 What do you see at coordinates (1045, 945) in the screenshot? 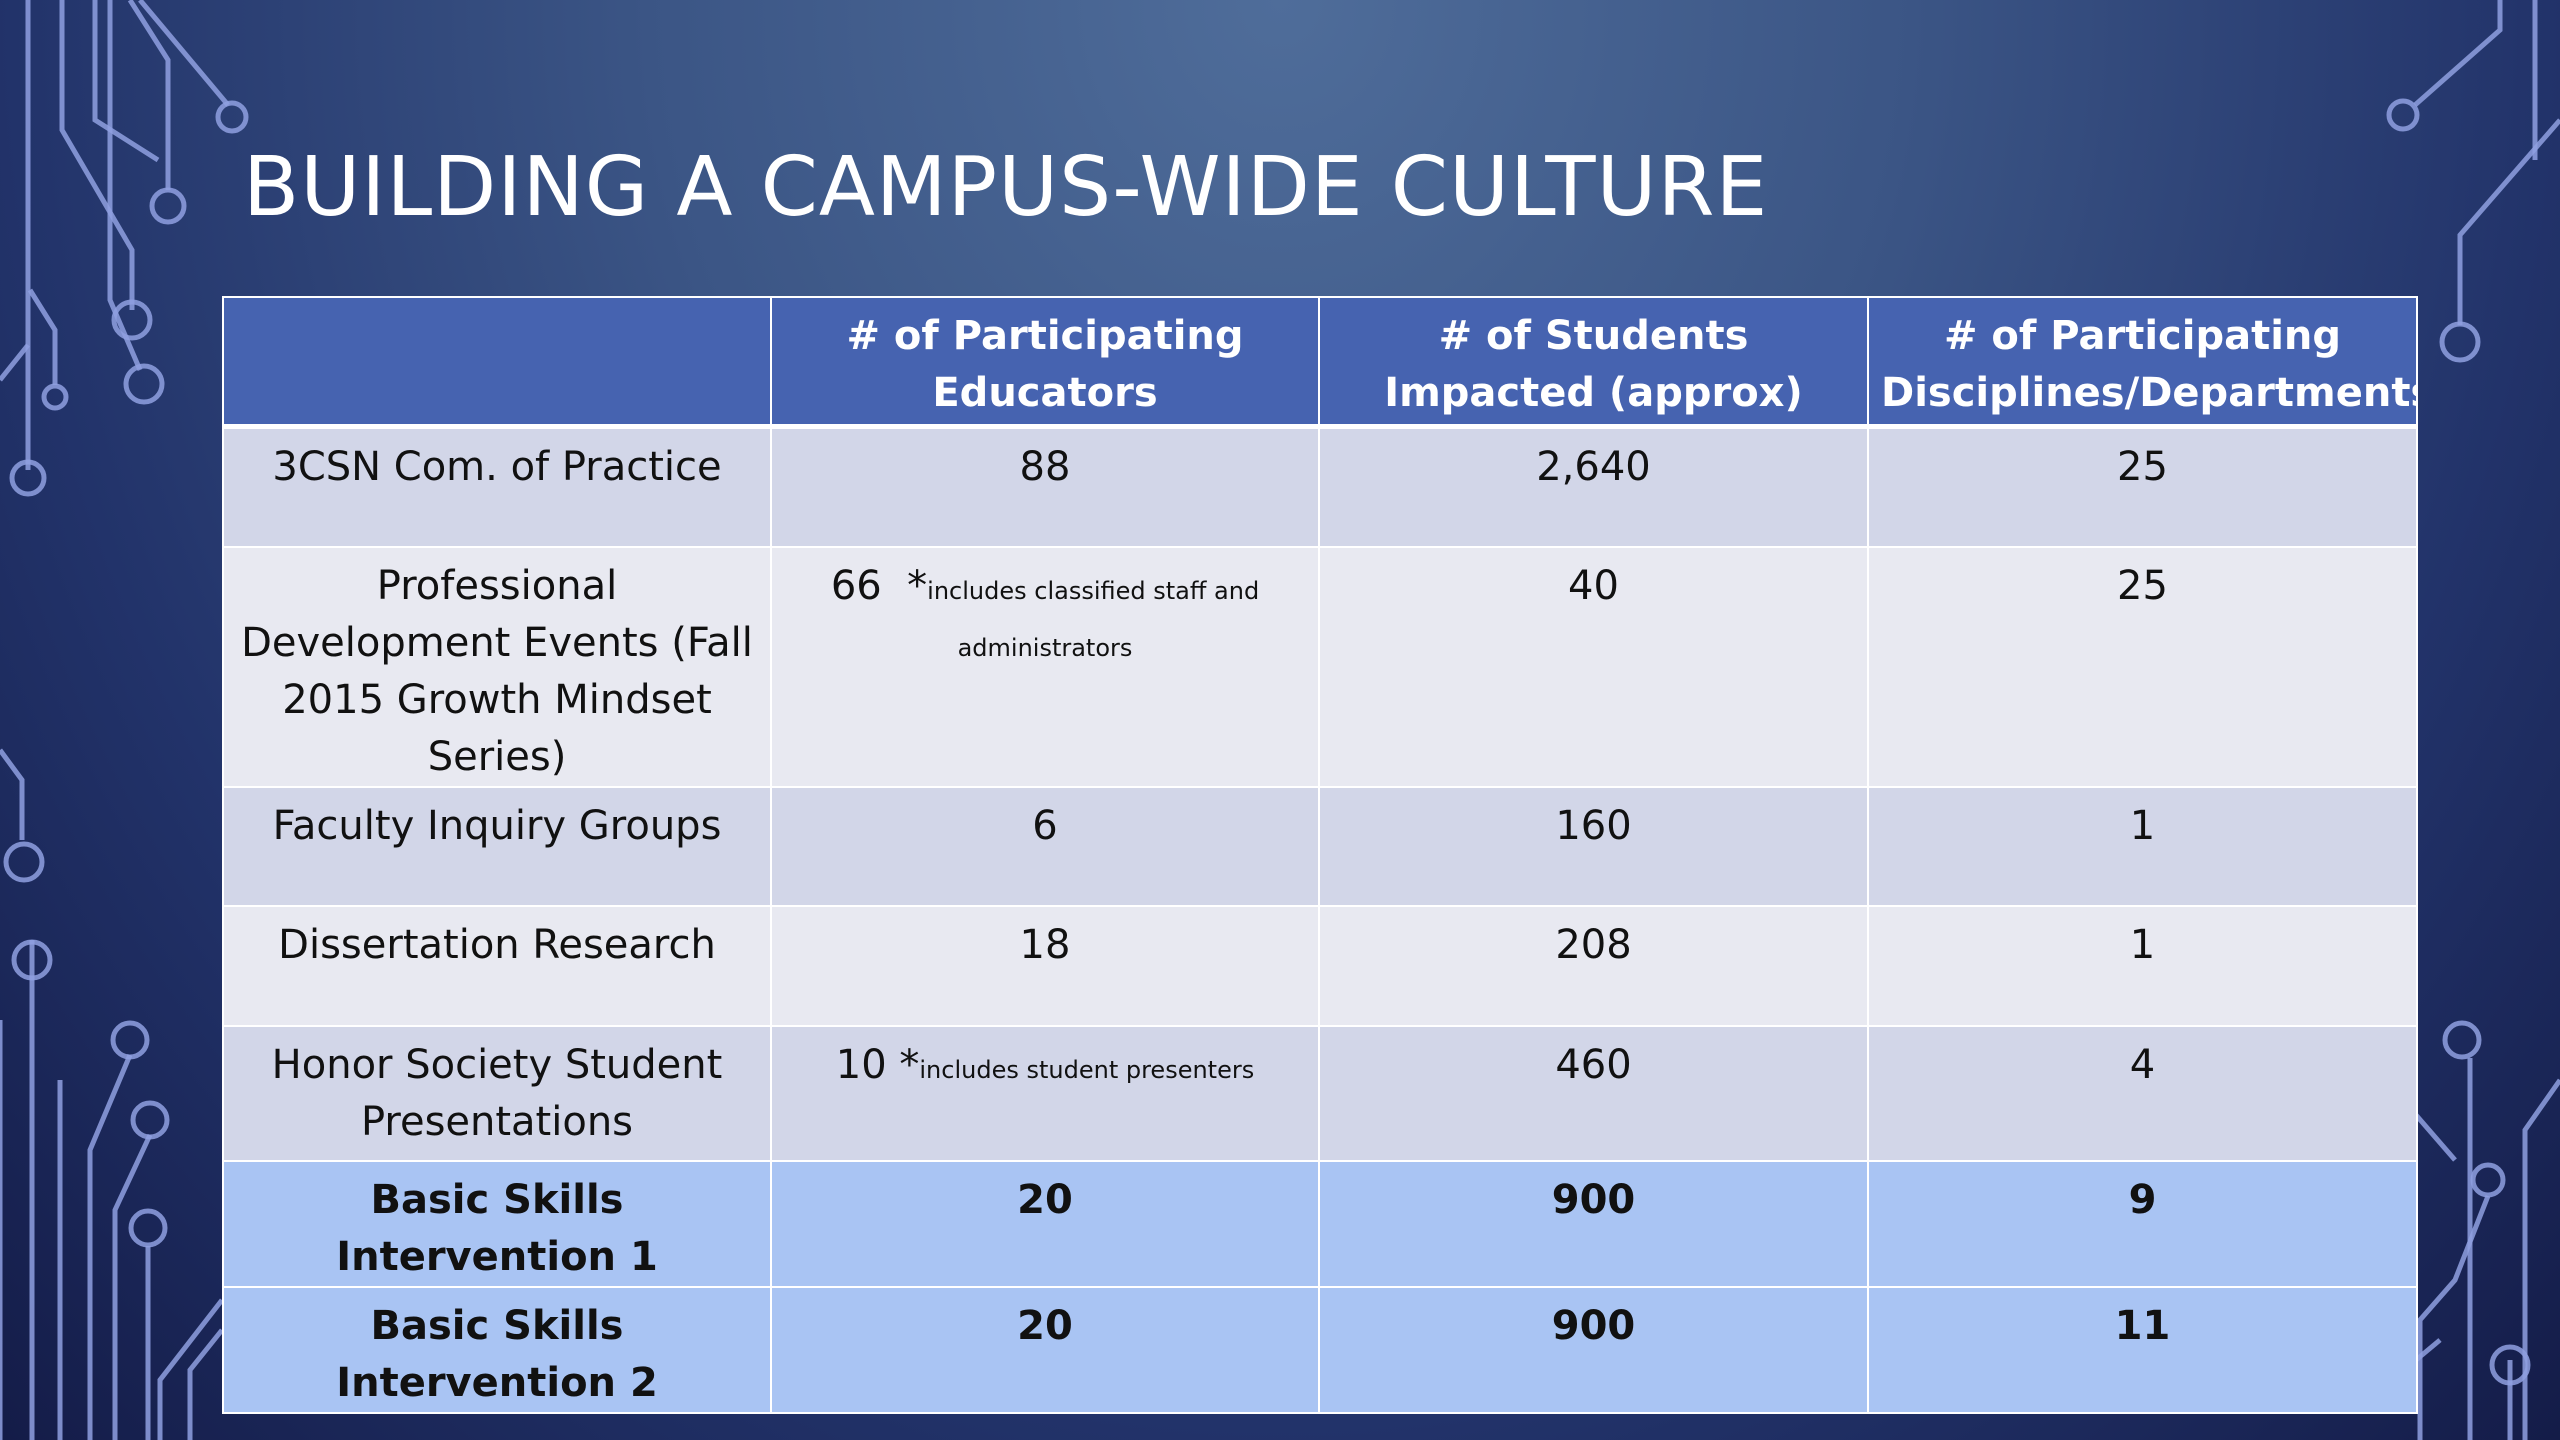
I see `educators-value: 18` at bounding box center [1045, 945].